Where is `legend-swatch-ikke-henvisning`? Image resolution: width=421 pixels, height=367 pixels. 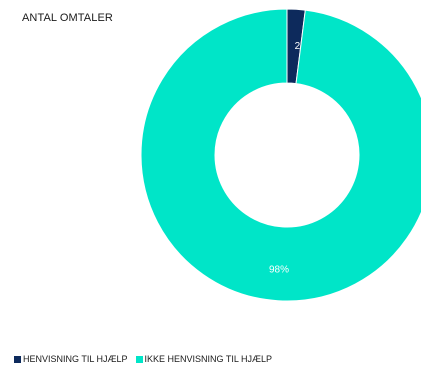
legend-swatch-ikke-henvisning is located at coordinates (139, 359).